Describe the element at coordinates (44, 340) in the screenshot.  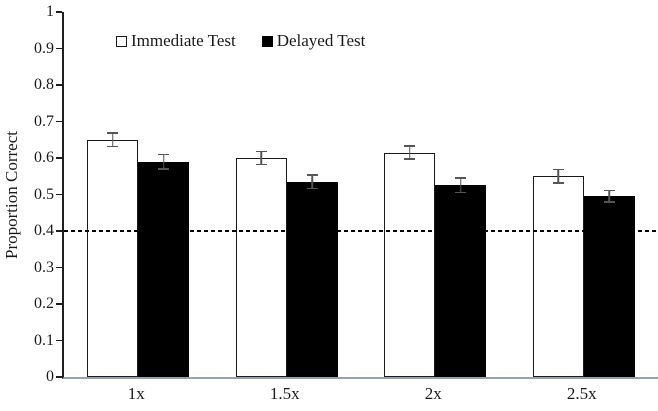
I see `y-tick-label: 0.1` at that location.